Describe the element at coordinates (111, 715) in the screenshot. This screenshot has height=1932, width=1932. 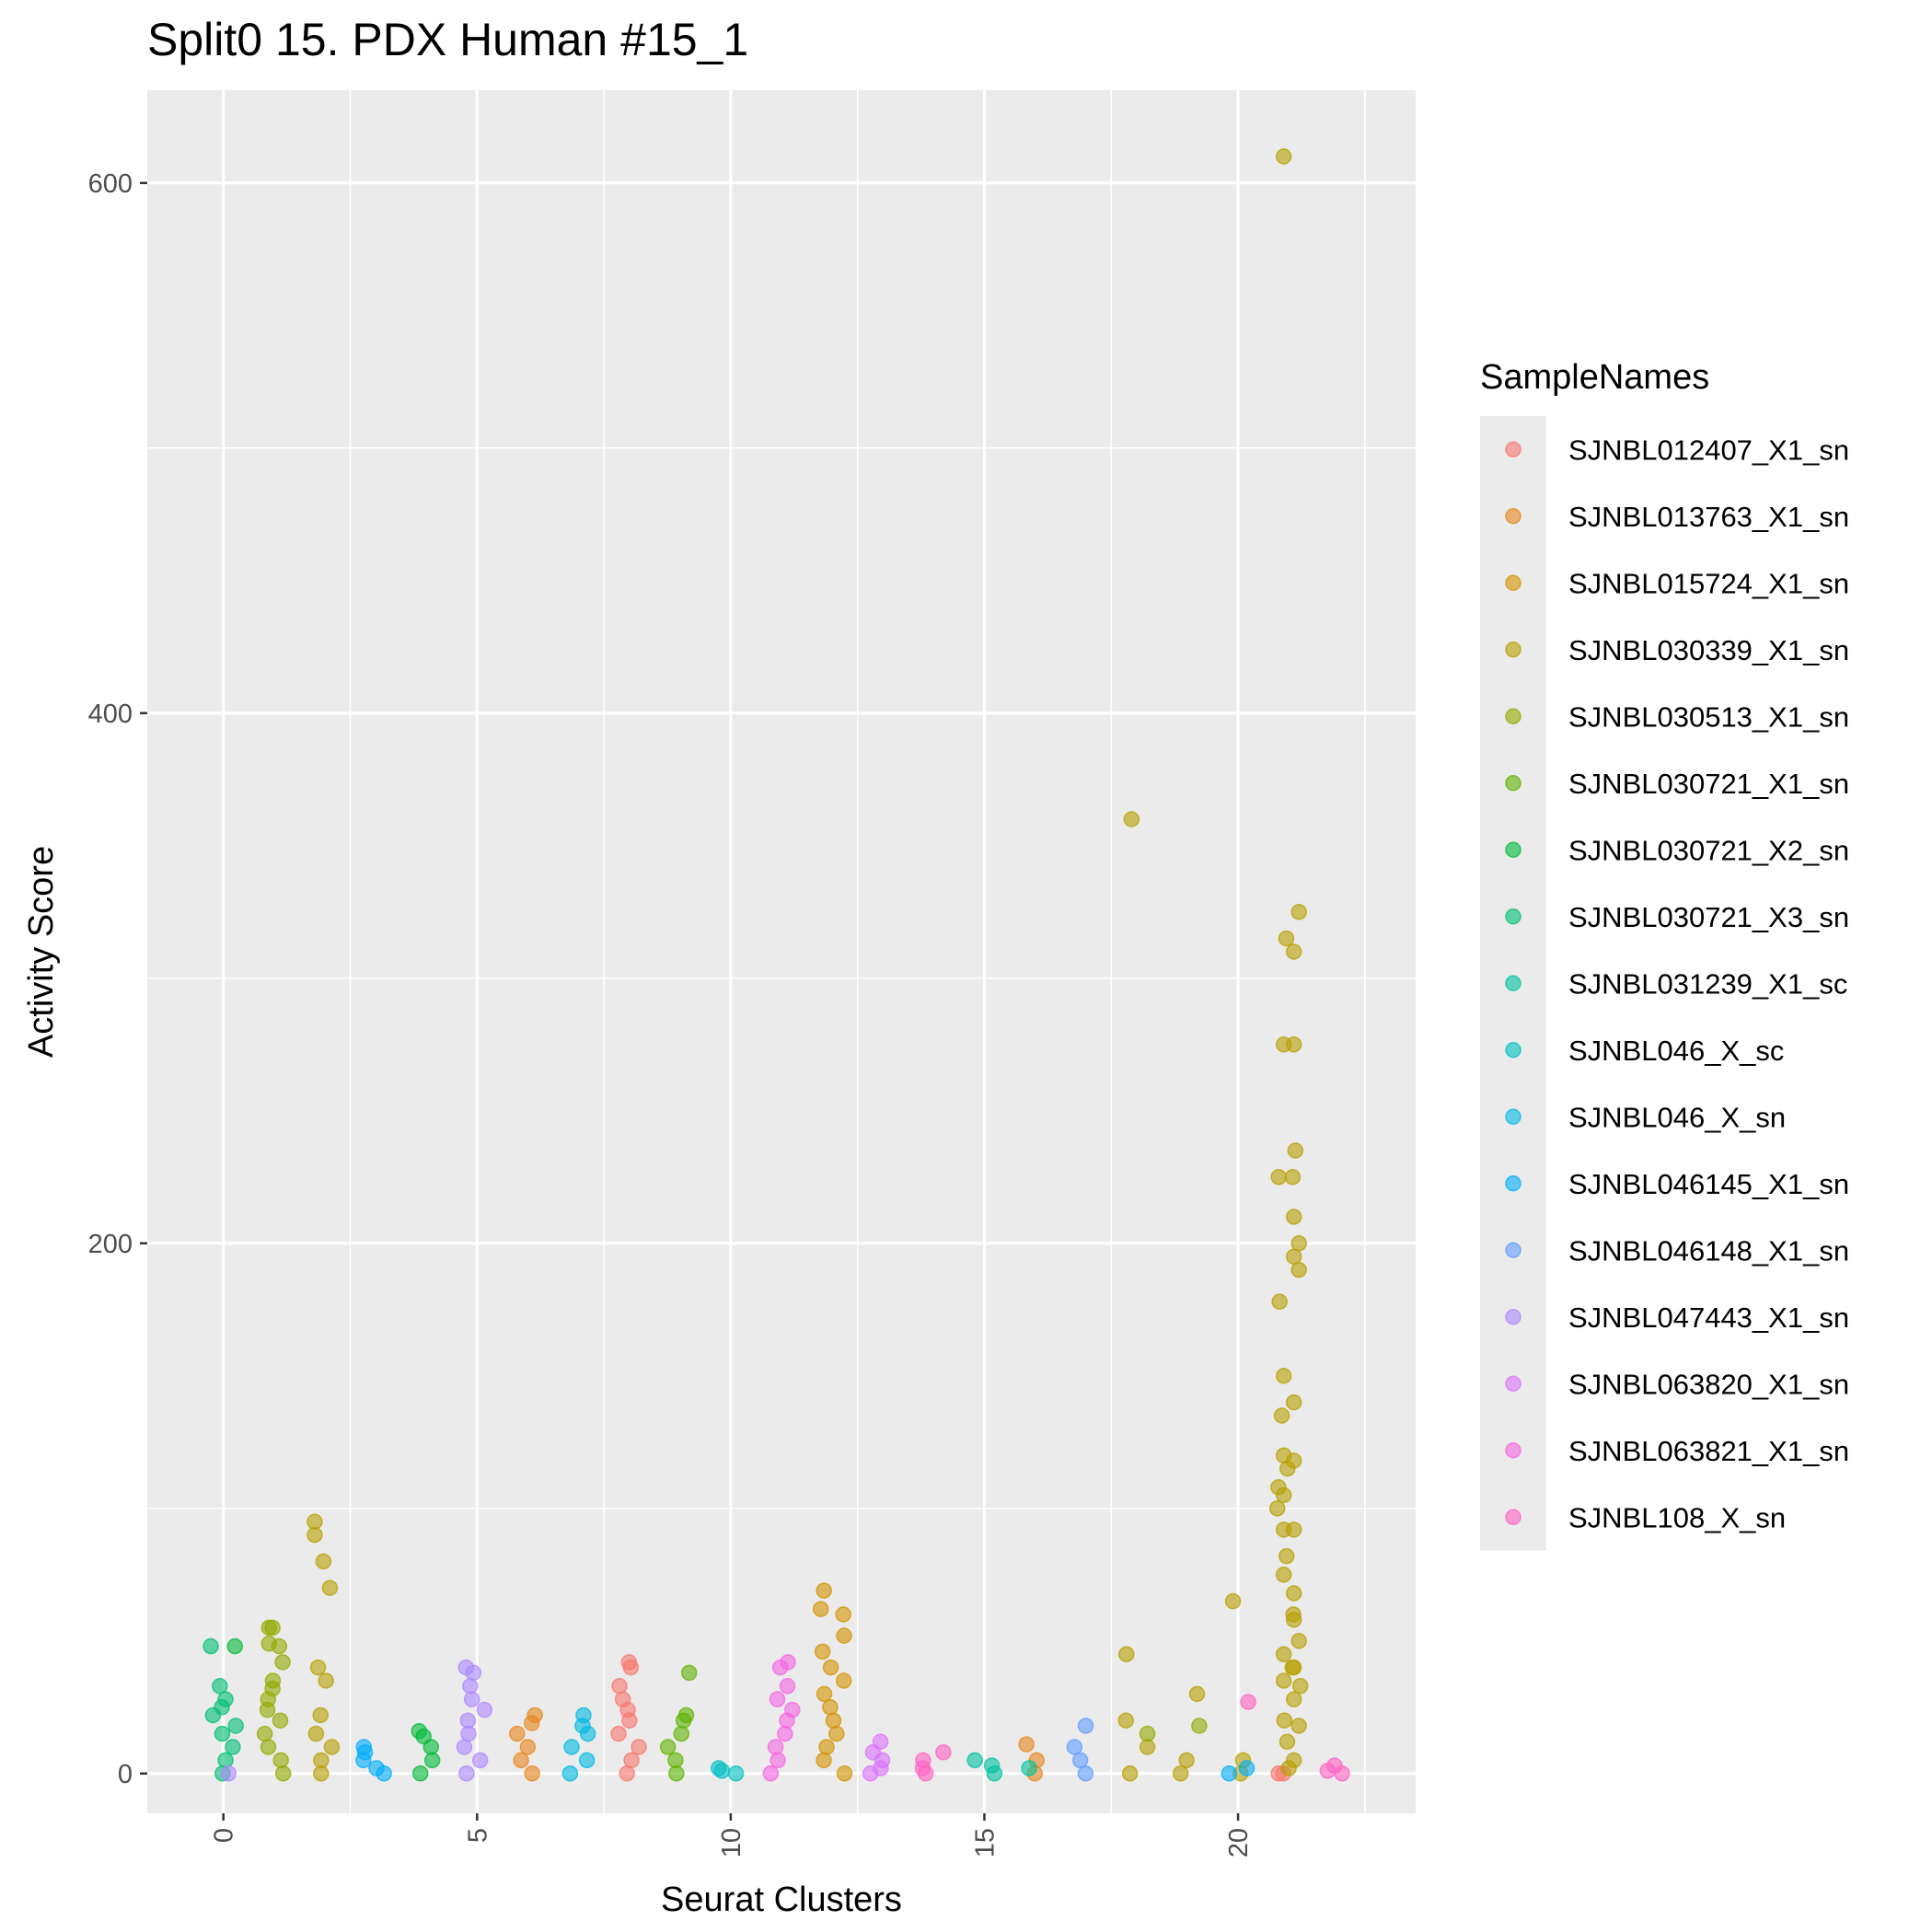
I see `y-tick-label: 400` at that location.